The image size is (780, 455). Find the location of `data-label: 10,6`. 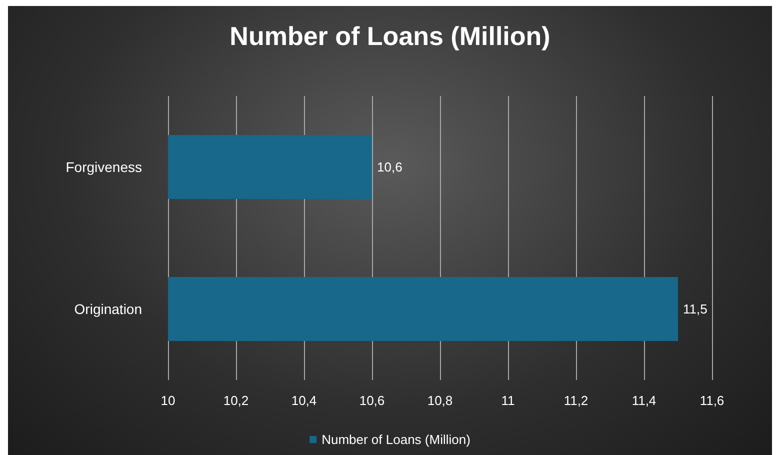

data-label: 10,6 is located at coordinates (389, 167).